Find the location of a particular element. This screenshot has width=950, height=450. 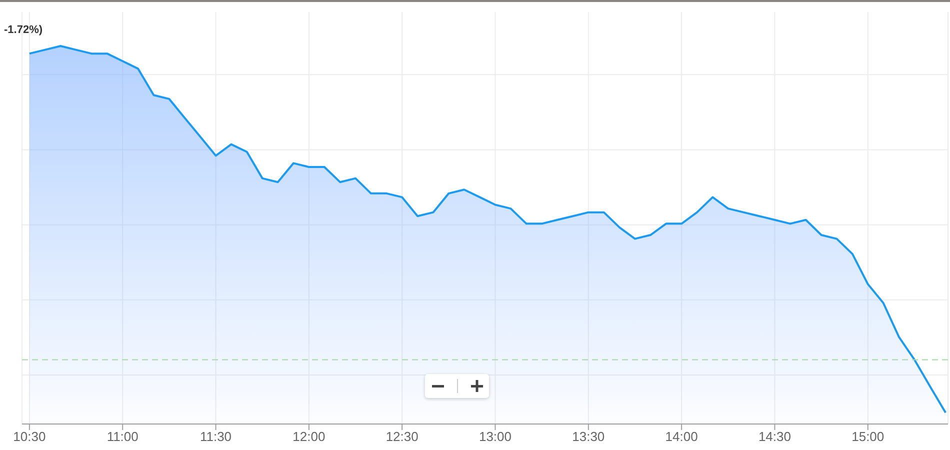

x-tick-label: 13:30 is located at coordinates (588, 436).